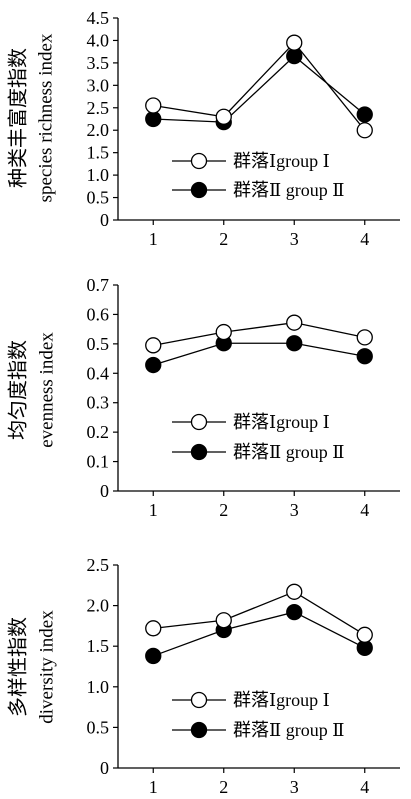  What do you see at coordinates (45, 117) in the screenshot?
I see `y-axis-title-en: species richness index` at bounding box center [45, 117].